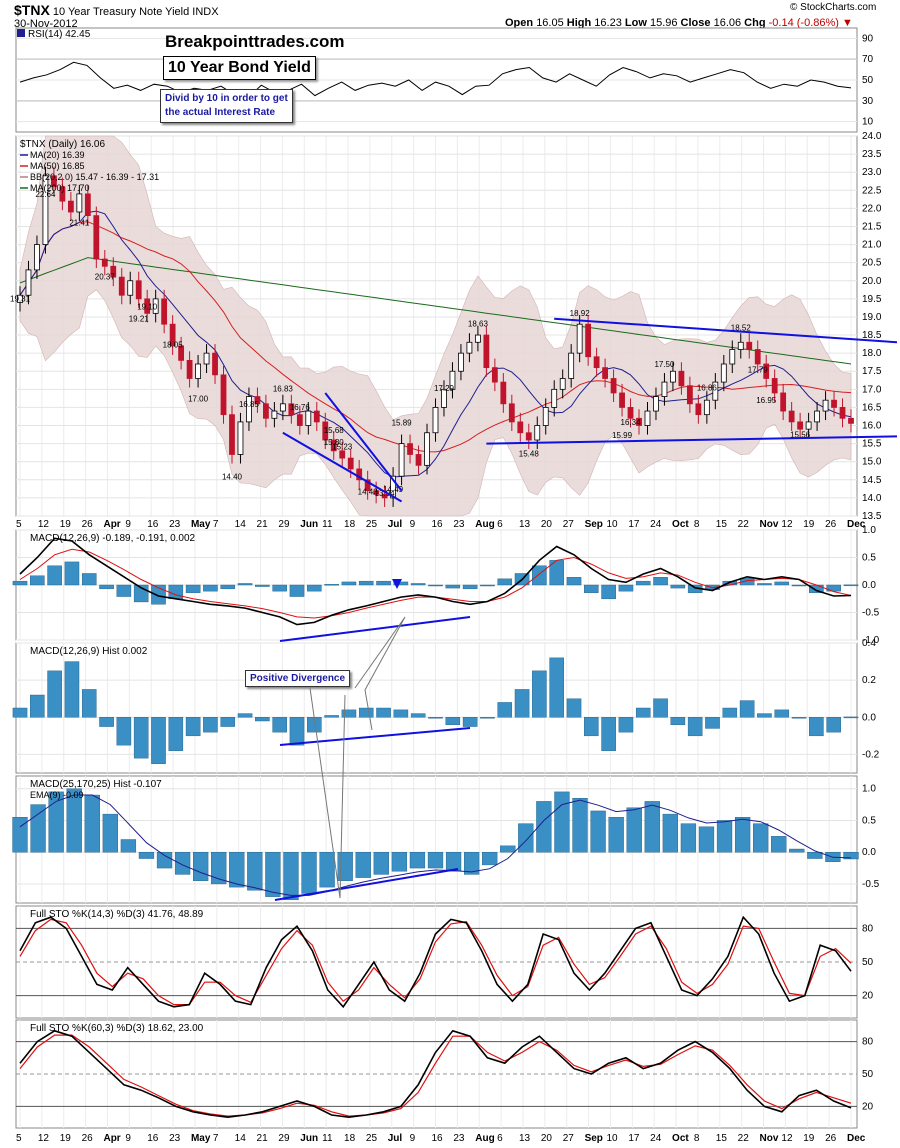 The width and height of the screenshot is (900, 1148). Describe the element at coordinates (249, 404) in the screenshot. I see `price-annotation: 16.85` at that location.